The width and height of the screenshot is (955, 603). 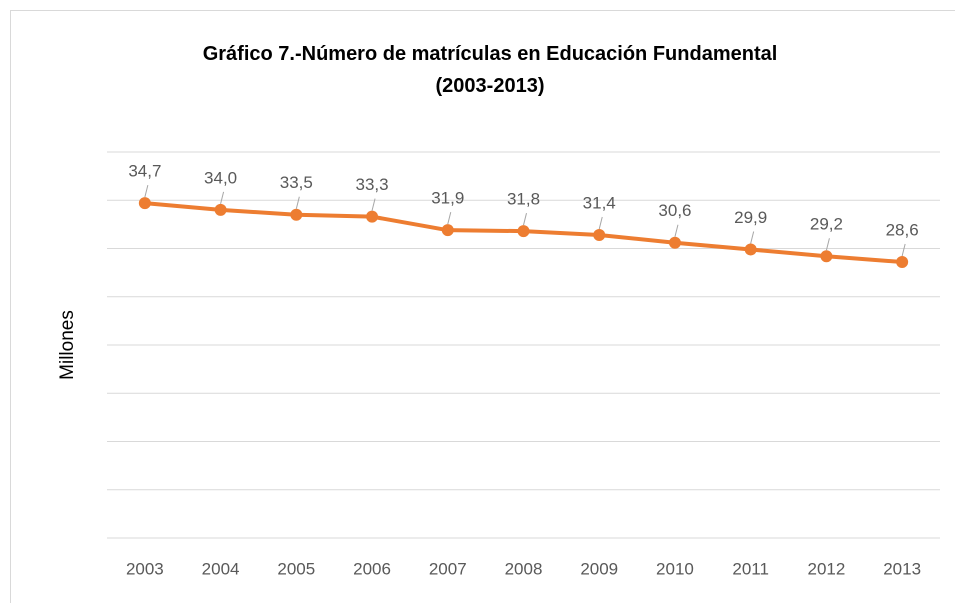 I want to click on x-tick-label: 2013, so click(x=902, y=568).